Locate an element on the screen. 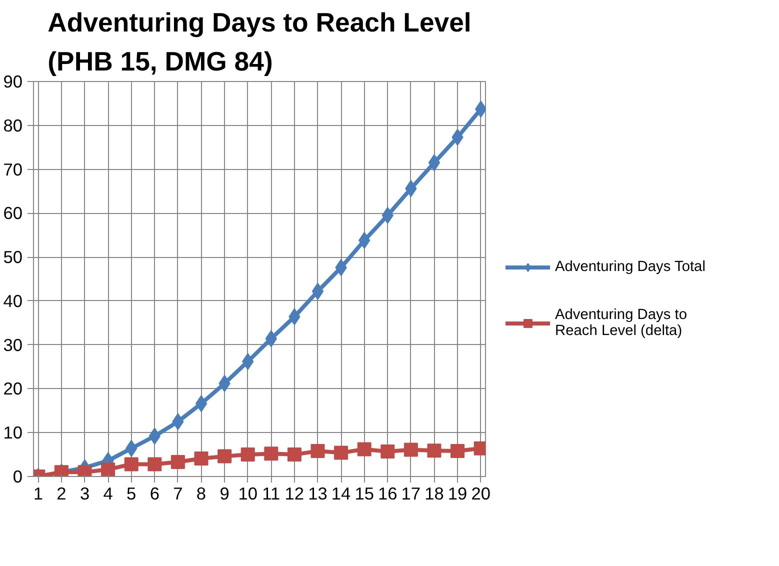  y-tick-label: 90 is located at coordinates (13, 82).